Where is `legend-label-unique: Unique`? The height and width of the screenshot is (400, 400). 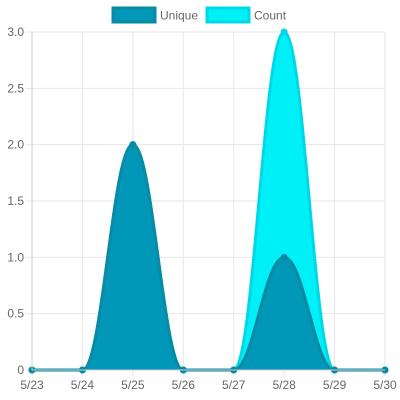
legend-label-unique: Unique is located at coordinates (179, 16).